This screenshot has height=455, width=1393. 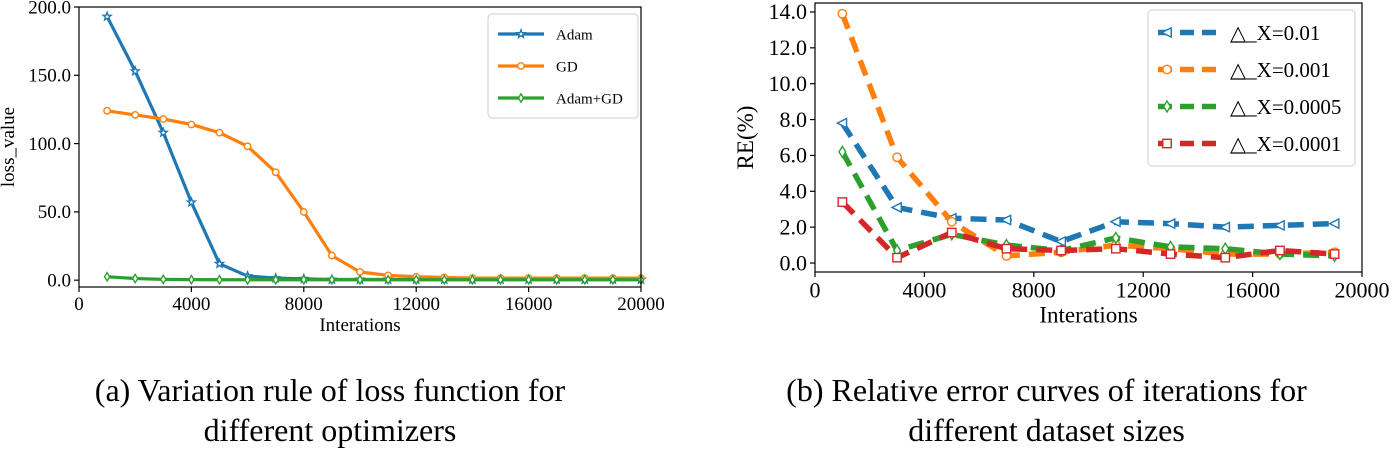 What do you see at coordinates (788, 12) in the screenshot?
I see `y-tick-label: 14.0` at bounding box center [788, 12].